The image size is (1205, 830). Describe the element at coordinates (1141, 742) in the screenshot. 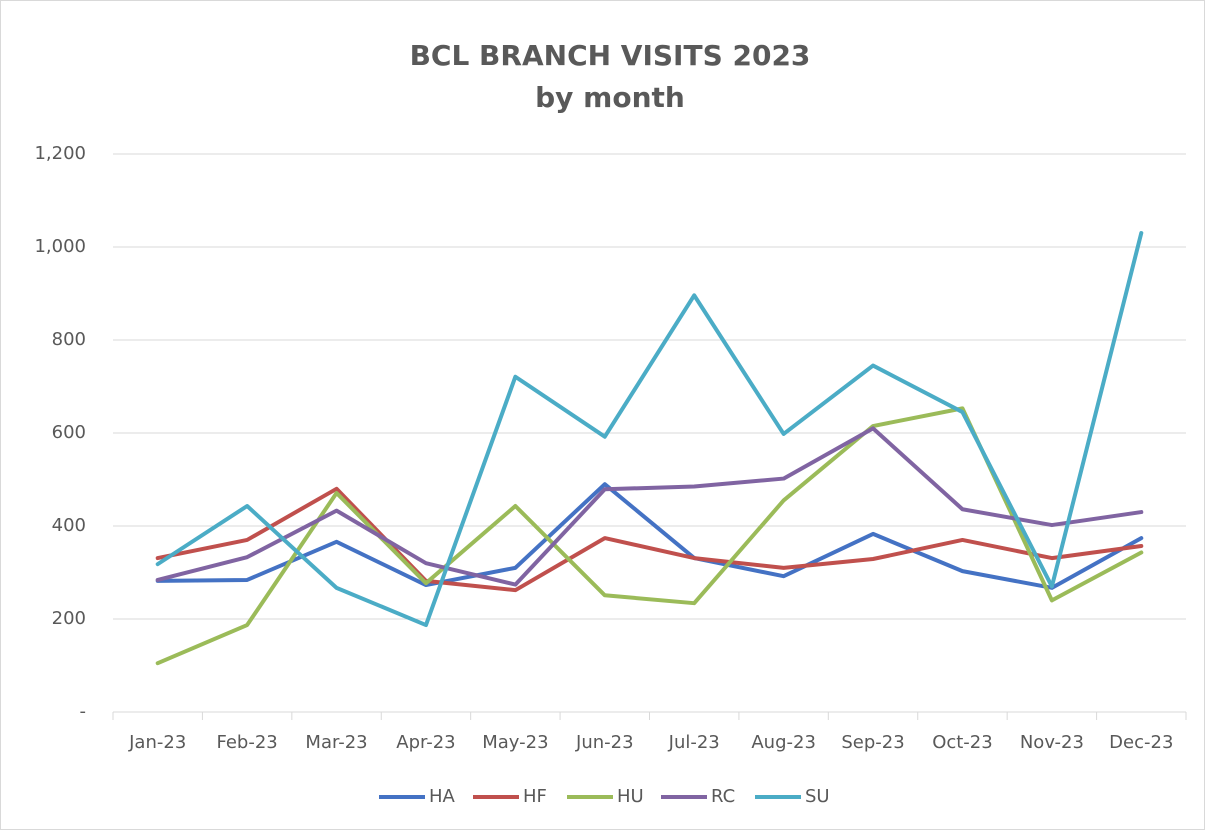

I see `x-tick-label: Dec-23` at that location.